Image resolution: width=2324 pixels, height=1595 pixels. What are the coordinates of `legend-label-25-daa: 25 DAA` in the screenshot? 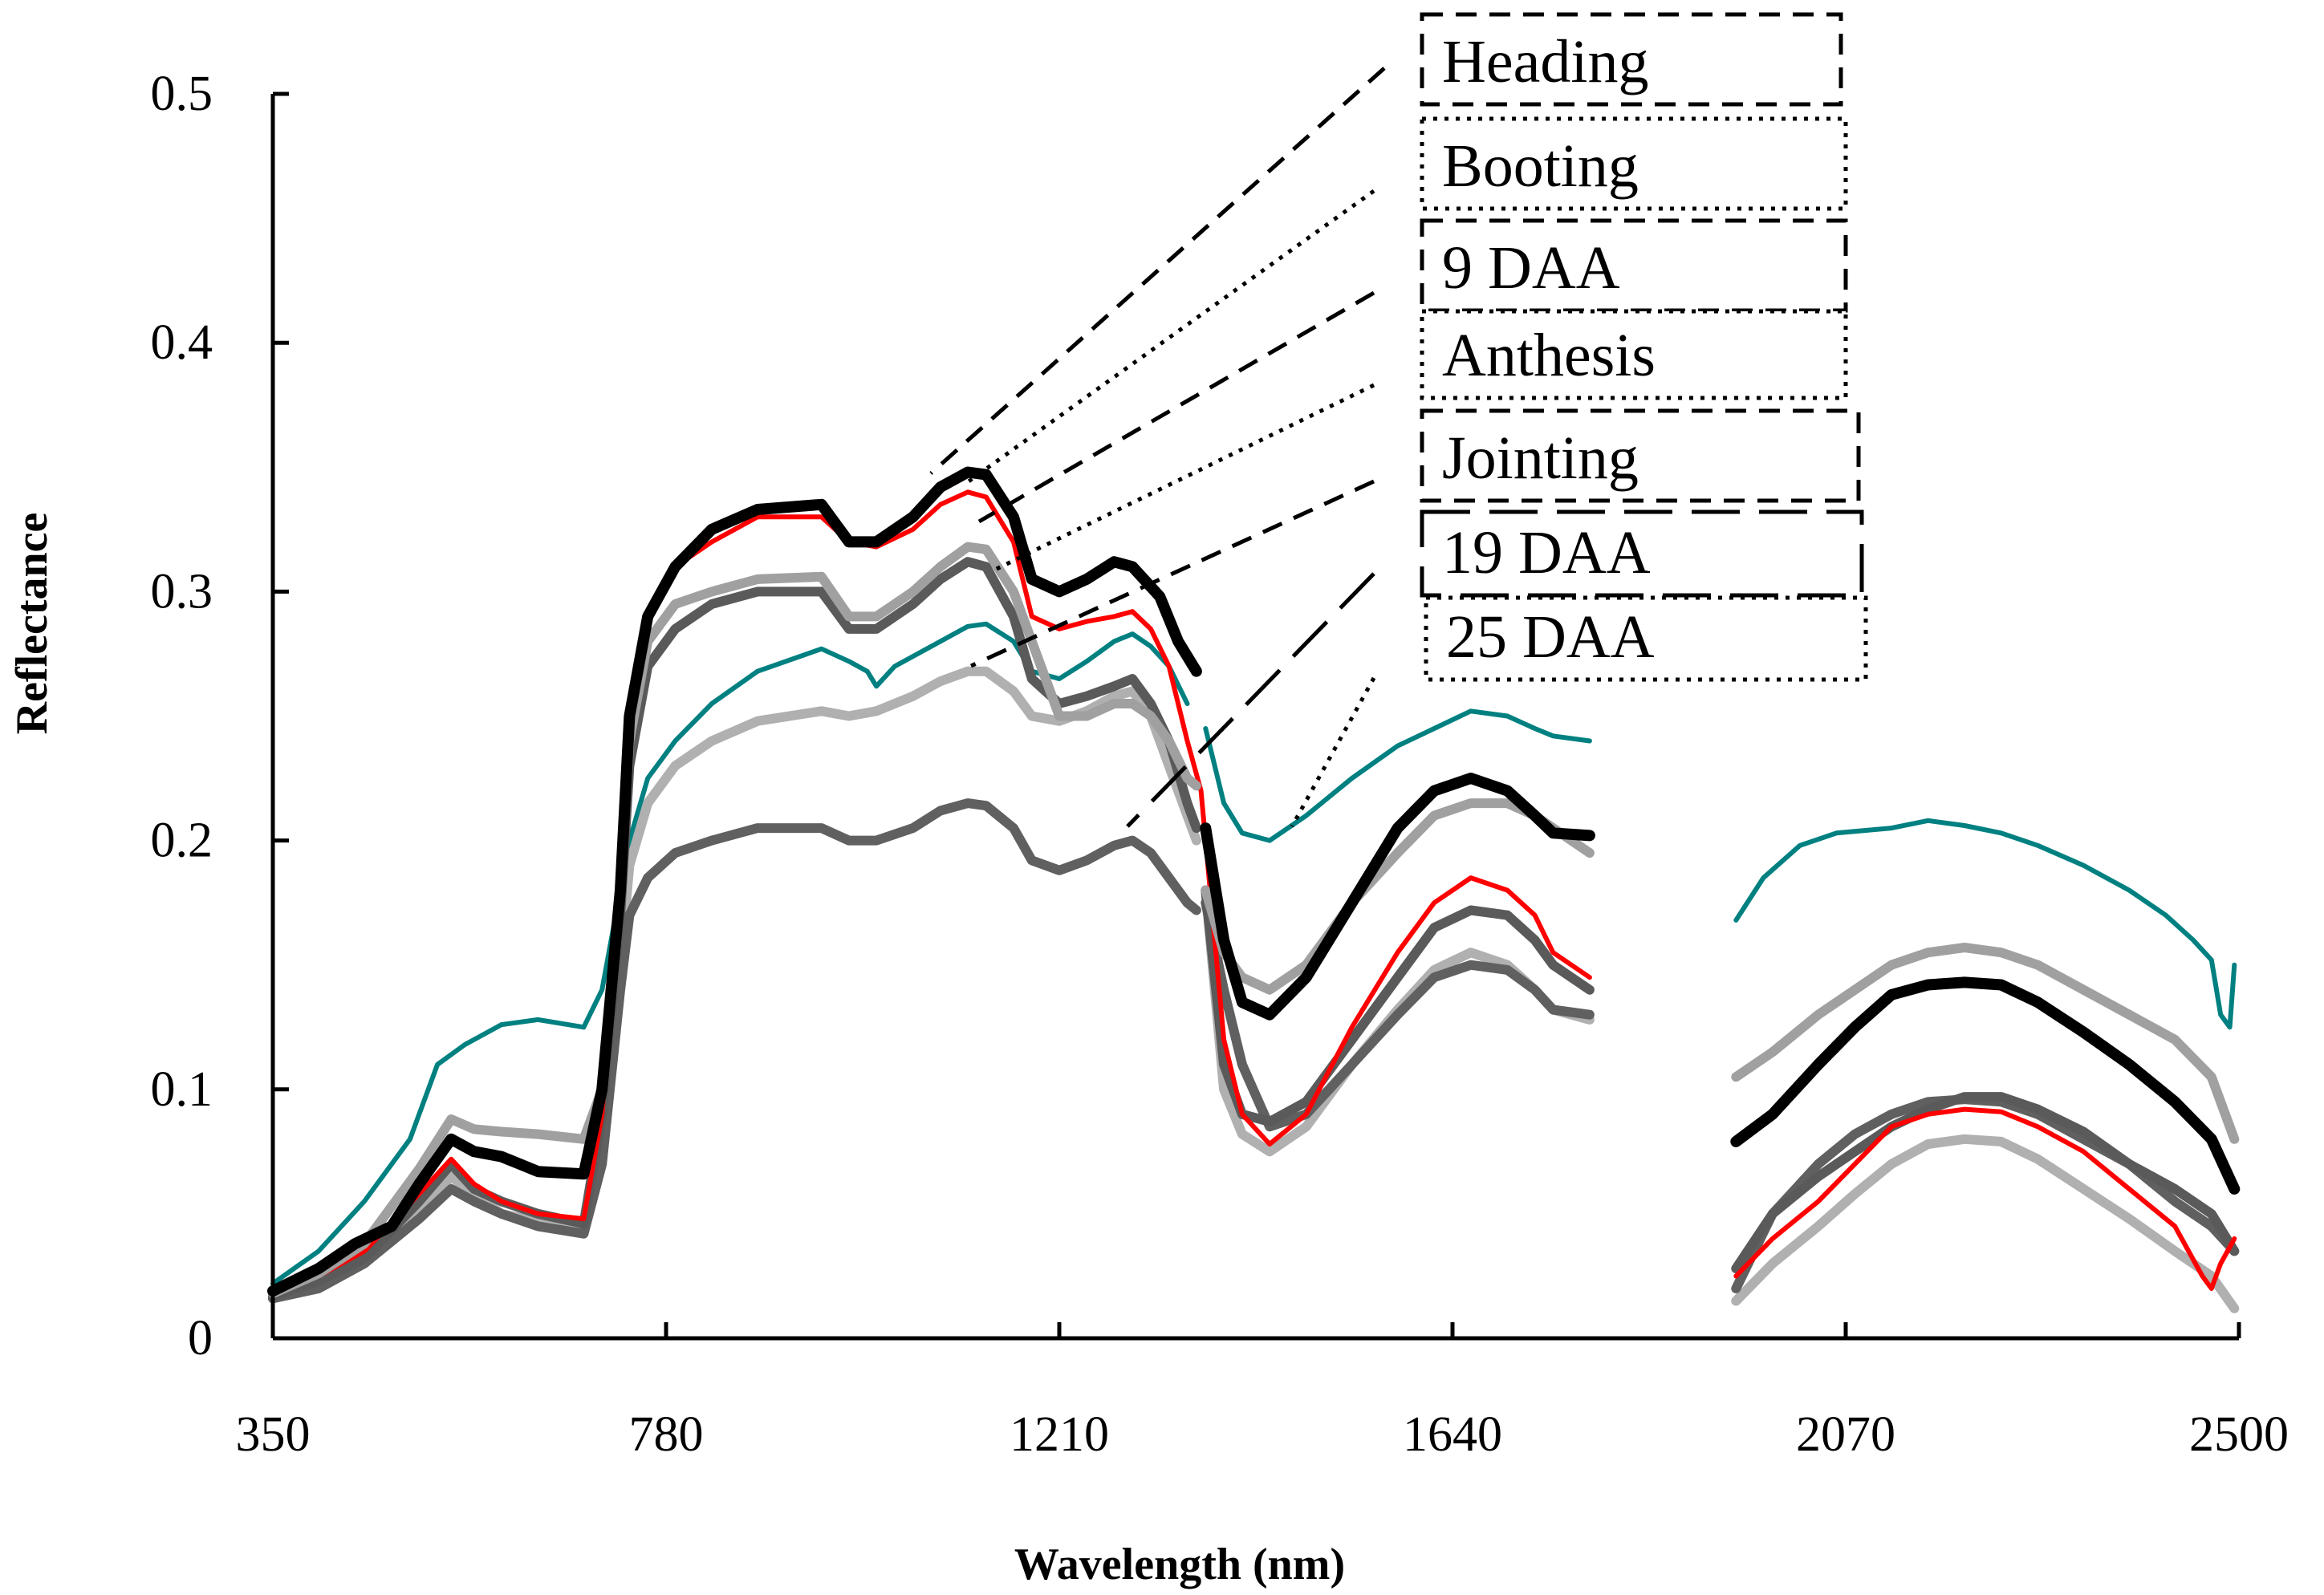 It's located at (1550, 637).